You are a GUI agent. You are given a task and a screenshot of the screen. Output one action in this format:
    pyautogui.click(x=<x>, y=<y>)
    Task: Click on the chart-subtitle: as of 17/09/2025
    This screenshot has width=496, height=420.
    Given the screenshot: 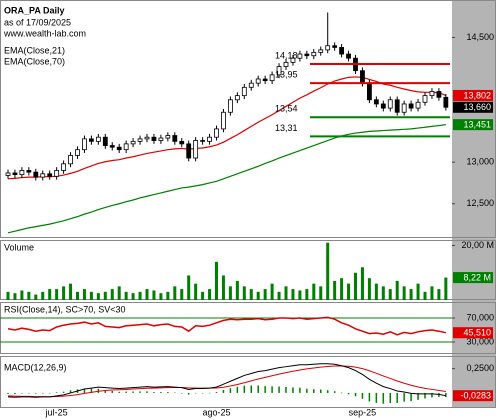 What is the action you would take?
    pyautogui.click(x=37, y=22)
    